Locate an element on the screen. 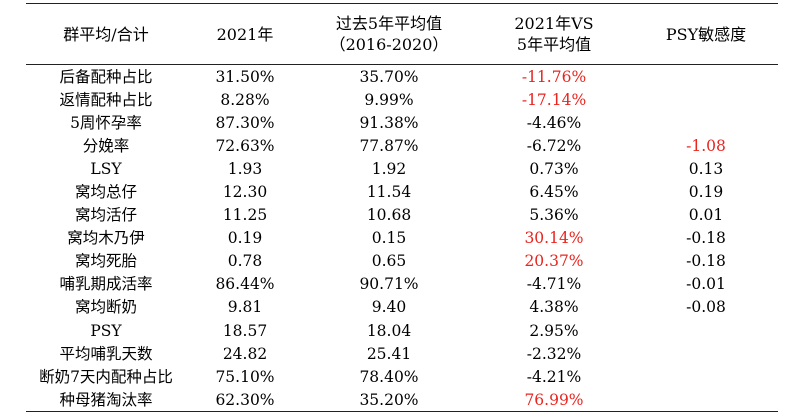  cell-vs-change: 5.36% is located at coordinates (554, 215).